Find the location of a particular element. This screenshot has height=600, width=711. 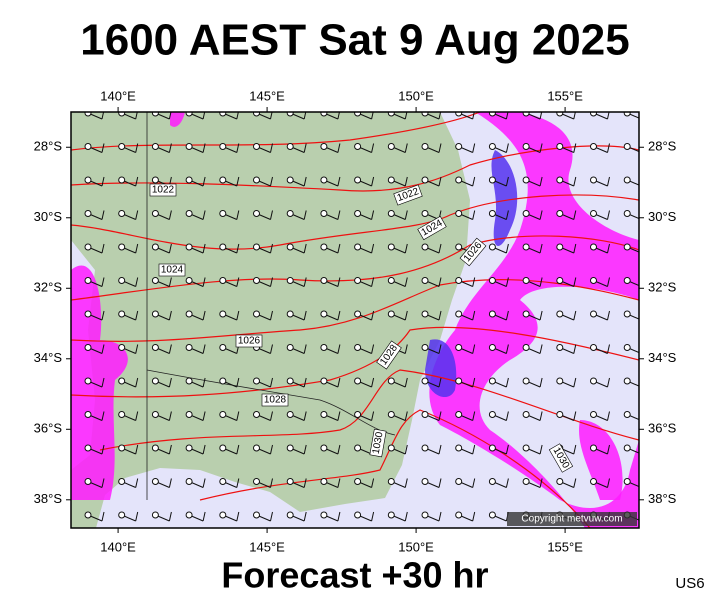

lat-tick-label: 32°S is located at coordinates (662, 287).